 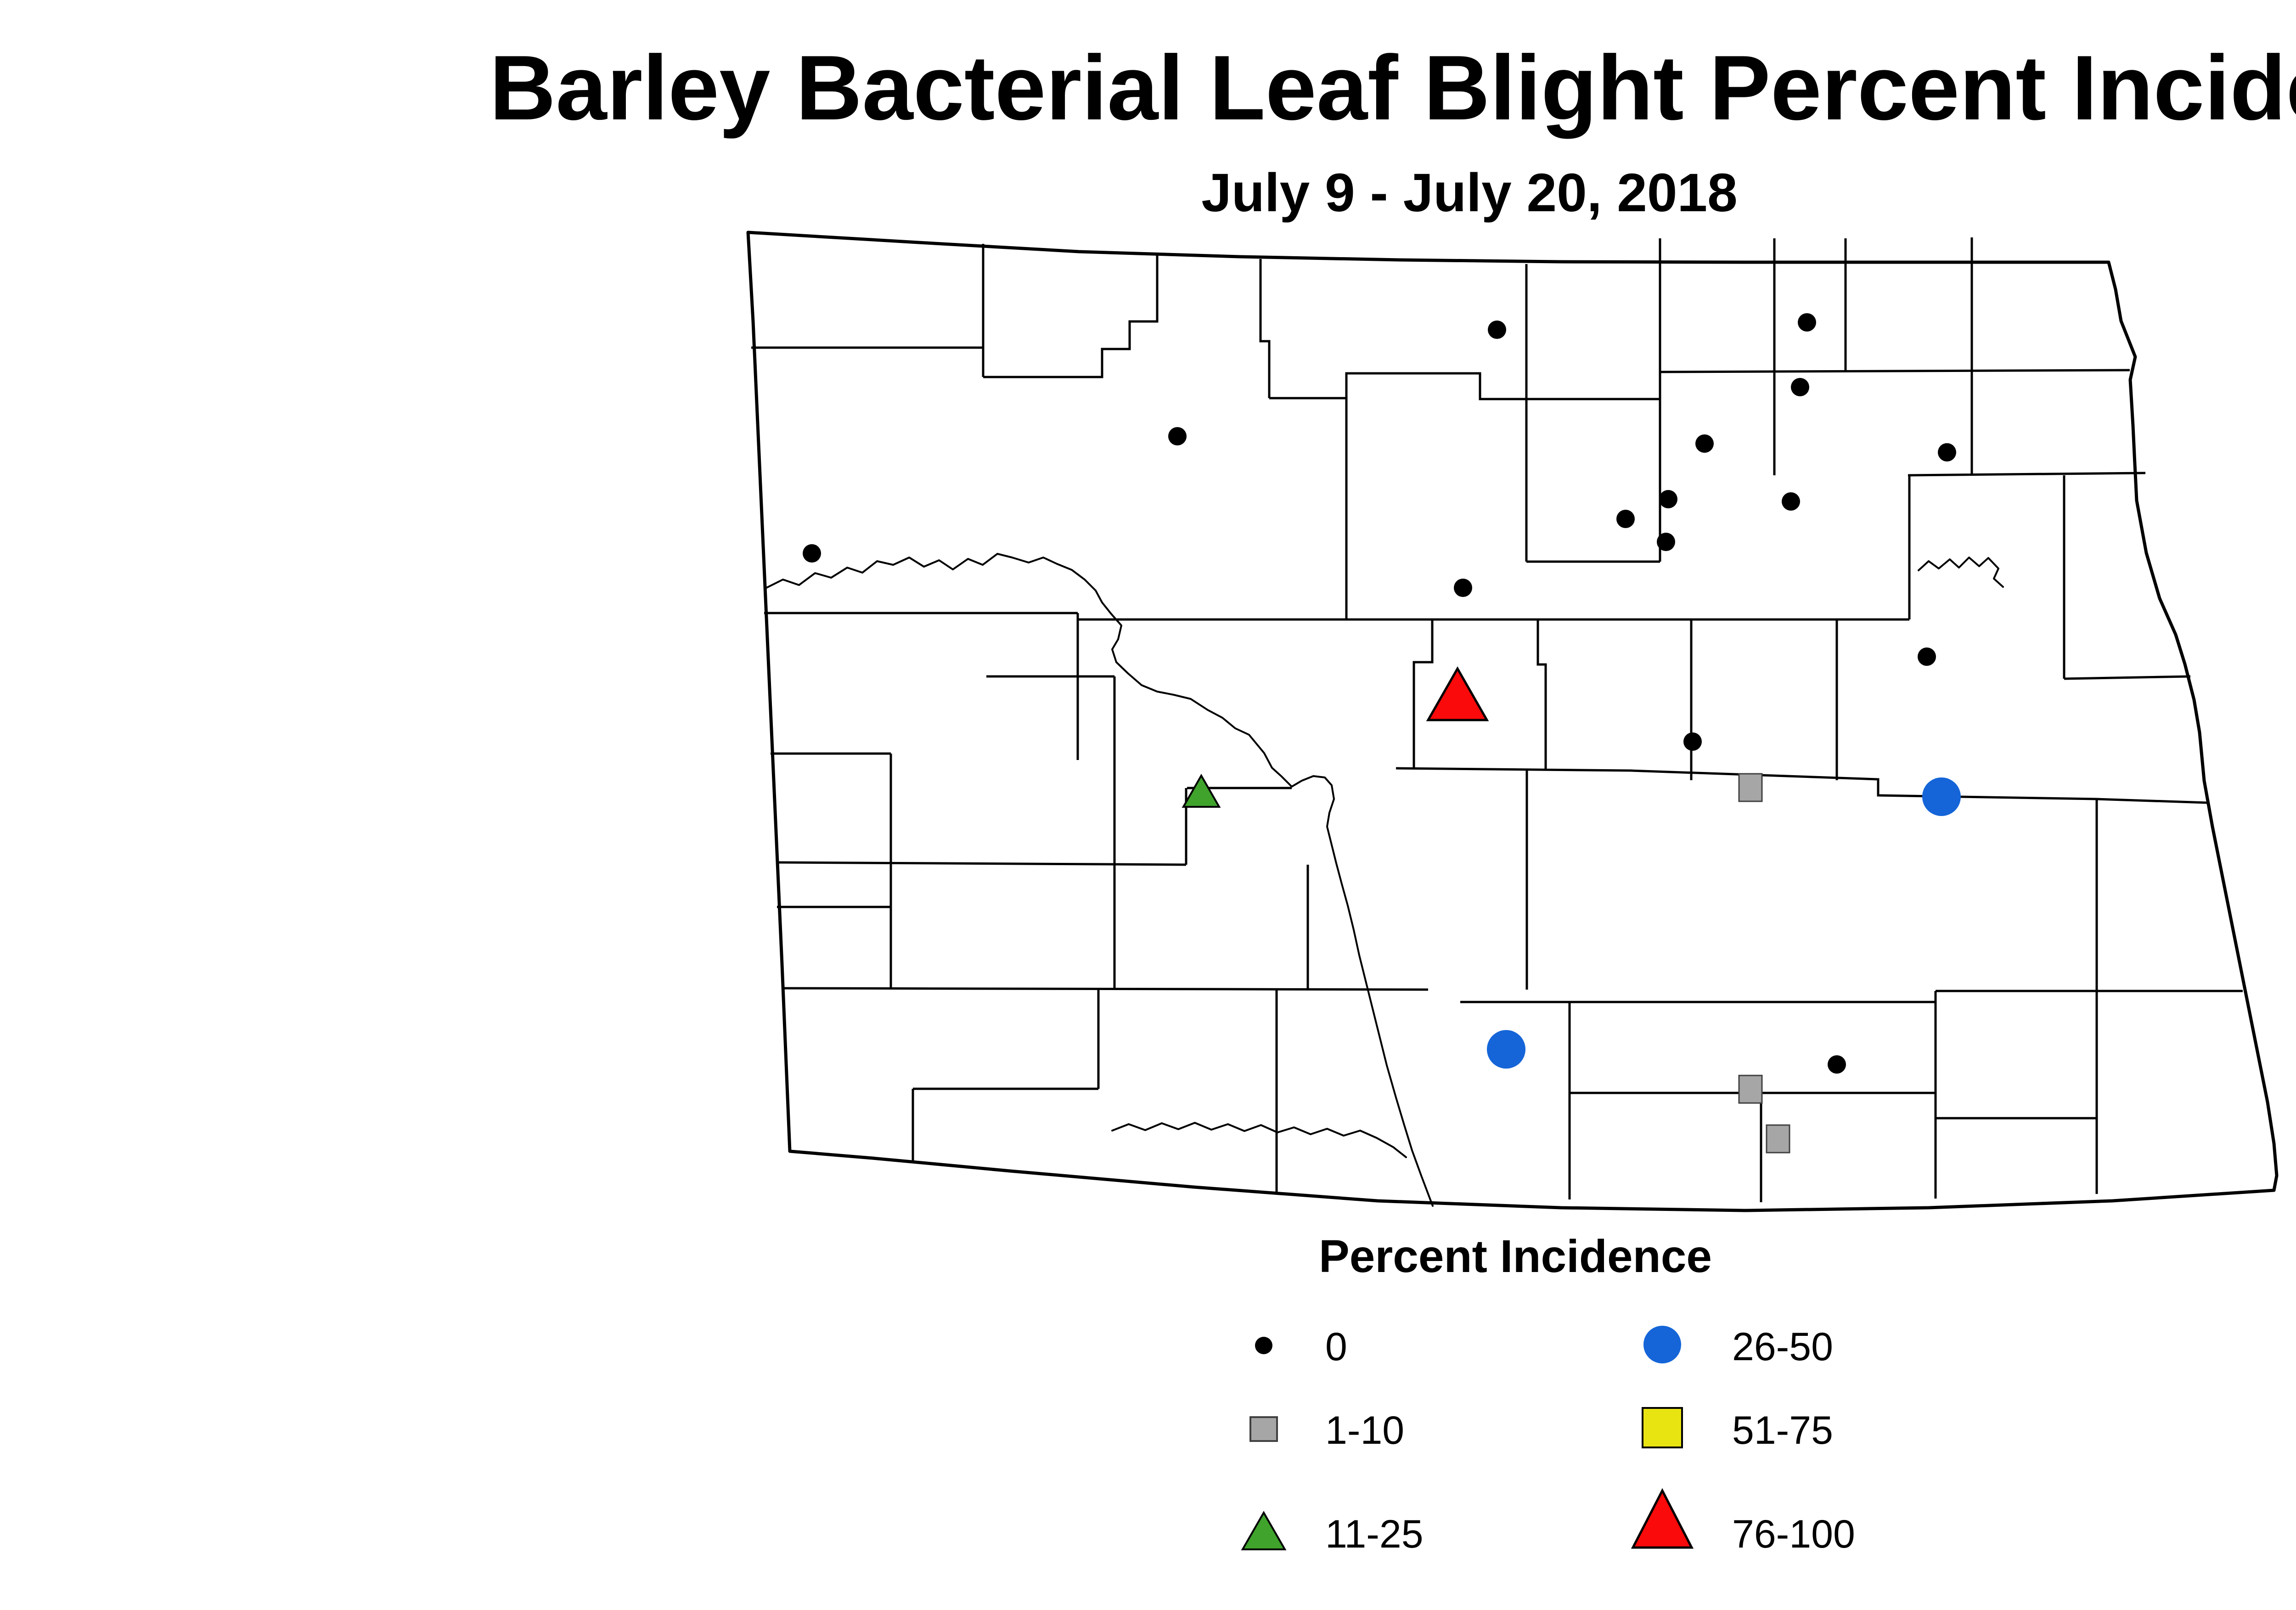 I want to click on legend-item-label: 11-25, so click(x=1374, y=1534).